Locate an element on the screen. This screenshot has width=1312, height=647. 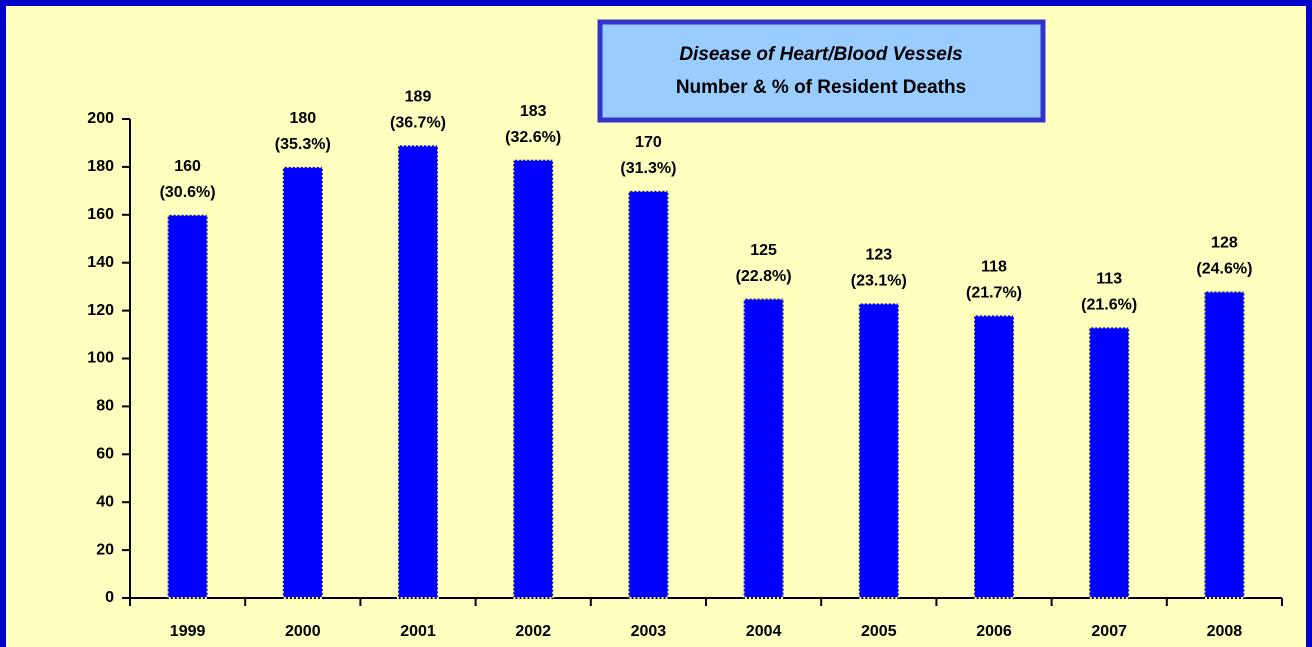
x-tick-label: 2000 is located at coordinates (303, 631).